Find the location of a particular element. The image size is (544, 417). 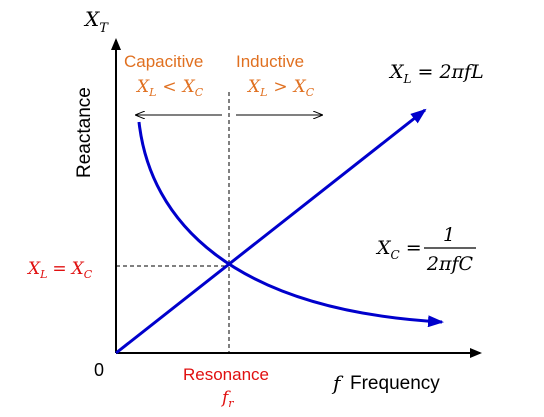

xc-formula-lhs: XC = is located at coordinates (398, 249).